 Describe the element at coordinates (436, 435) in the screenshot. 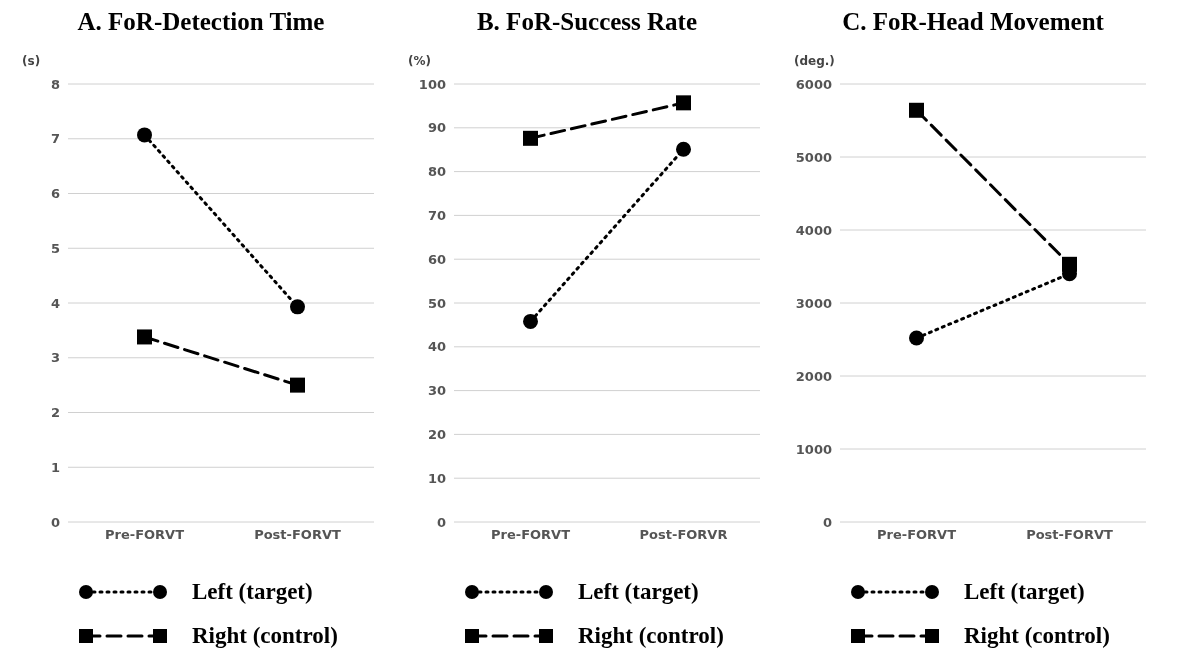

I see `y-tick-label: 20` at that location.